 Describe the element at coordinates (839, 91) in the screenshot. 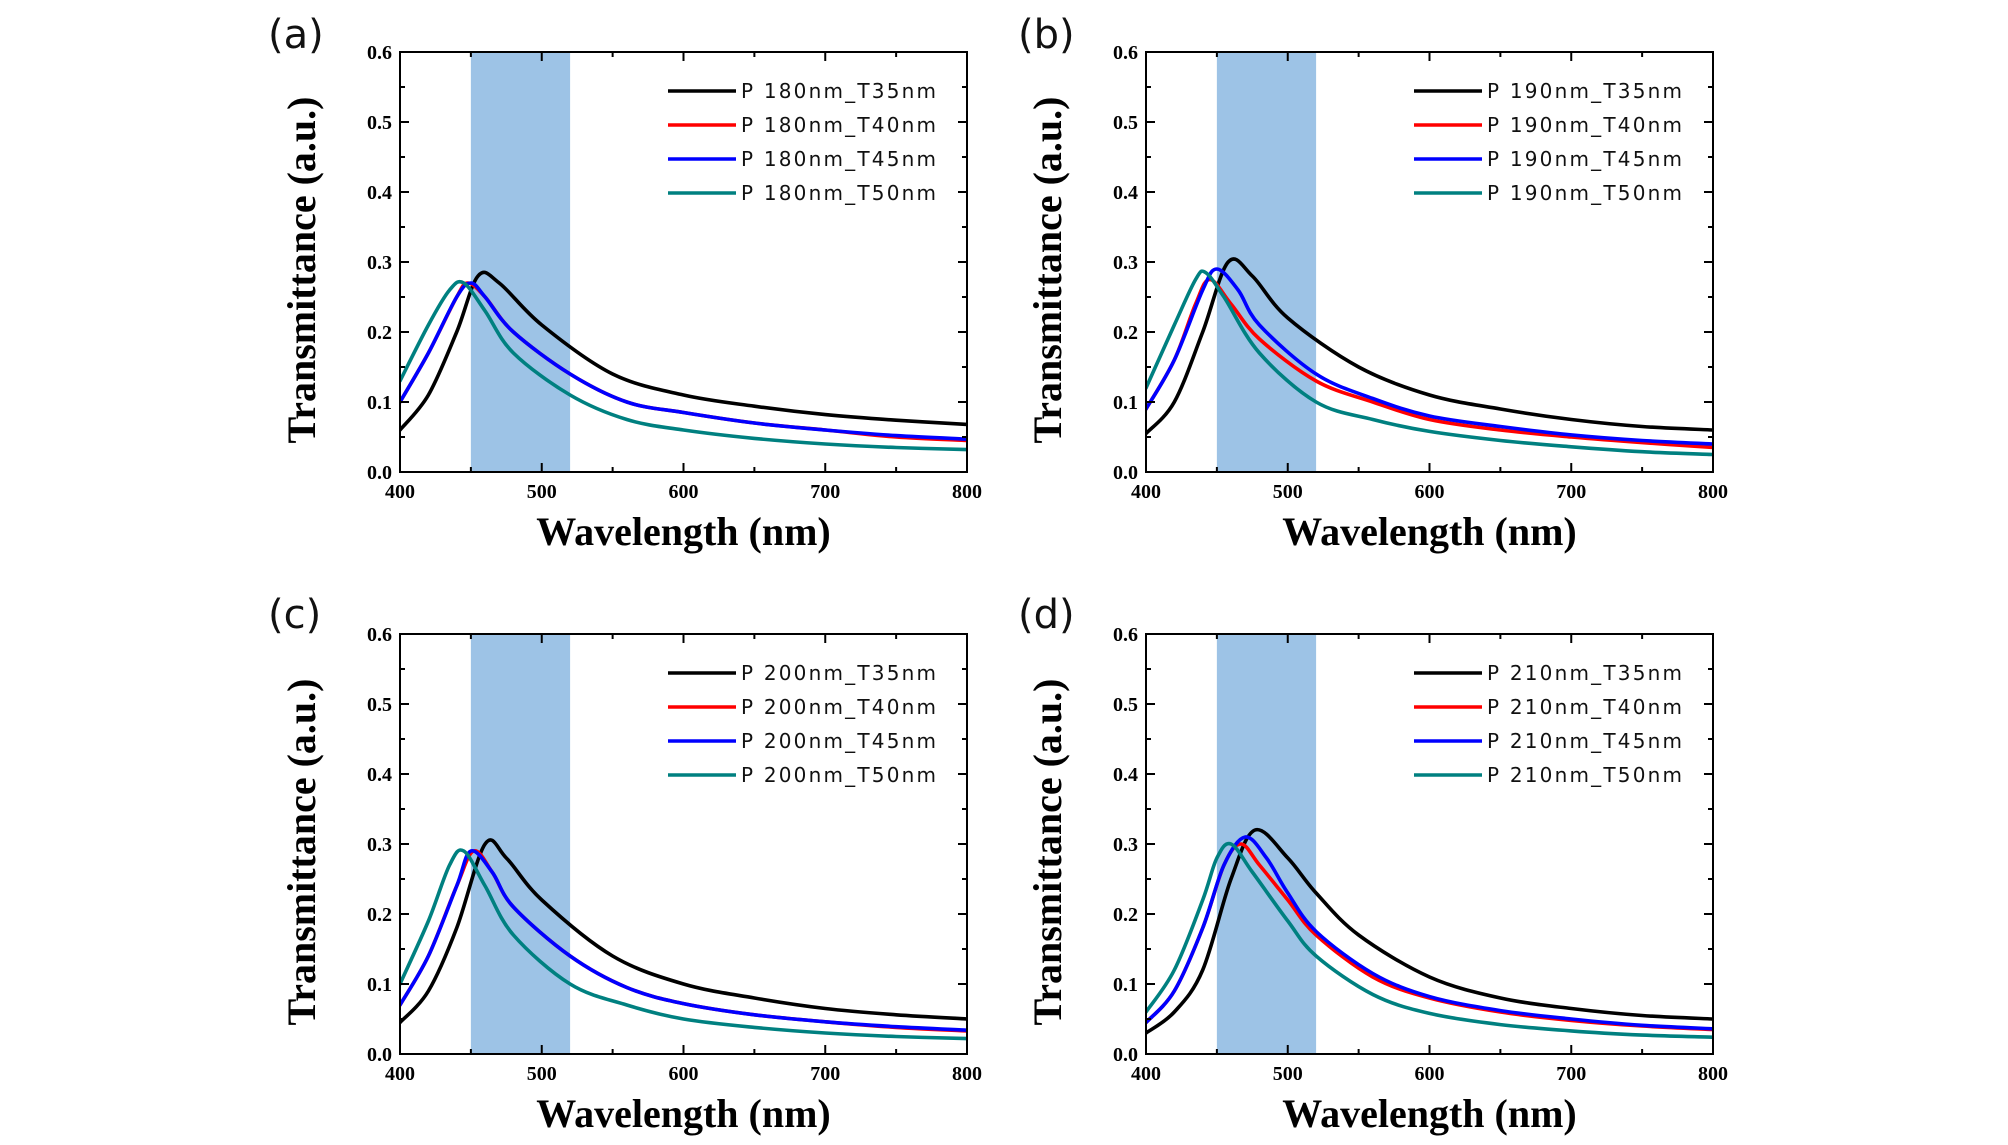

I see `legend-entry: P 180nm_T35nm` at that location.